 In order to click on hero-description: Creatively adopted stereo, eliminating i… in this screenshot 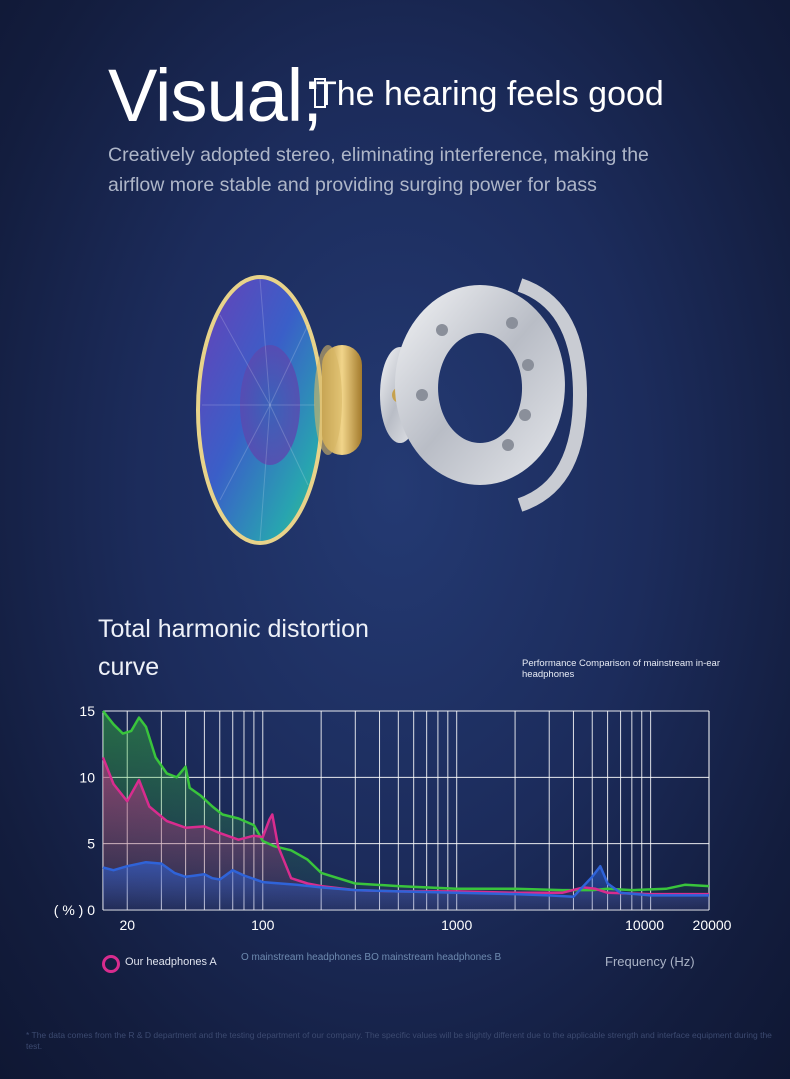, I will do `click(378, 170)`.